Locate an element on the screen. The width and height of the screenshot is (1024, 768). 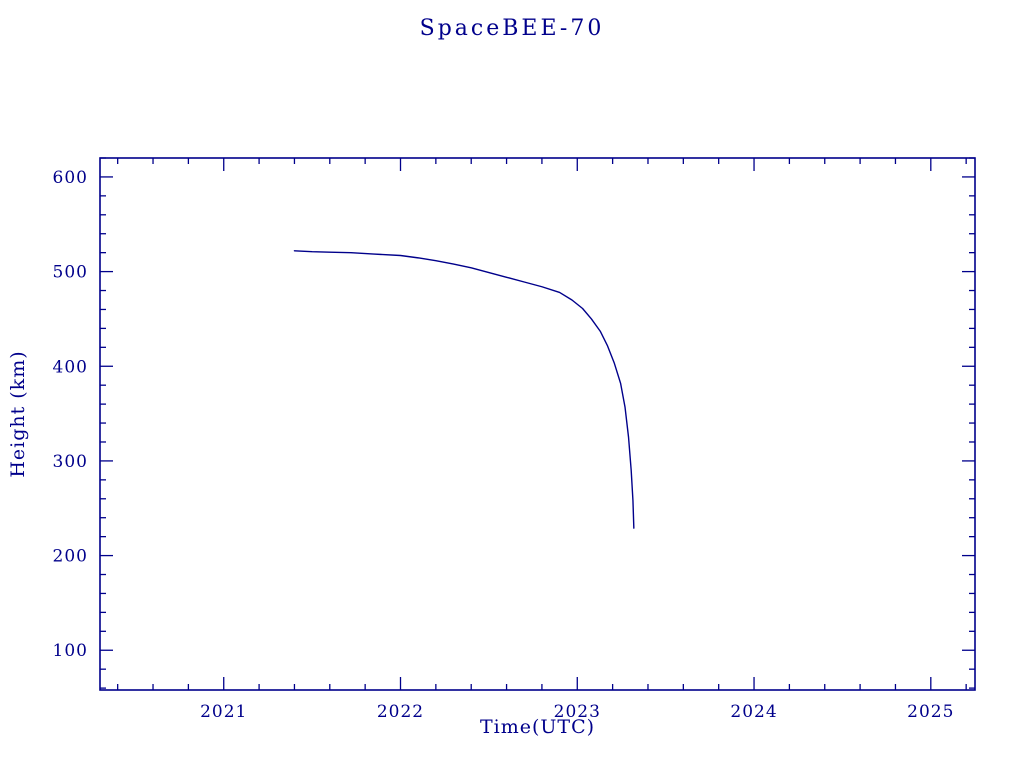
x-tick-label: 2022 is located at coordinates (400, 712).